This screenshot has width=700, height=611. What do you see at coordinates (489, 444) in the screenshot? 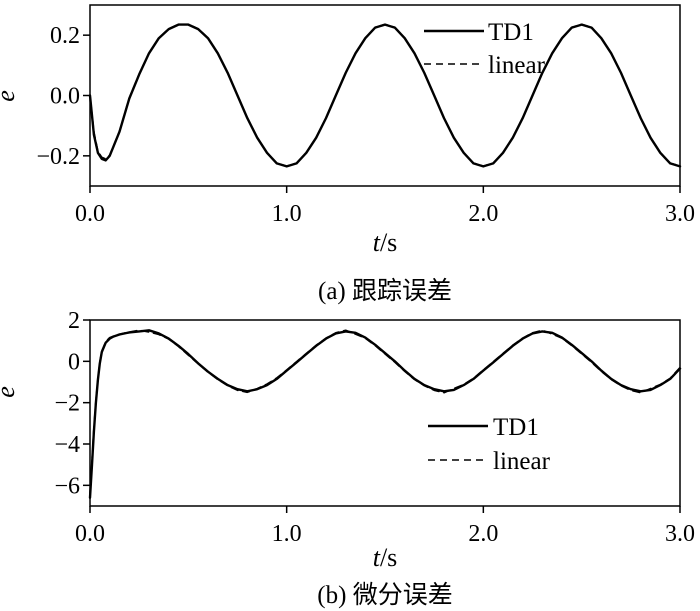
I see `panel-b-legend: TD1 linear` at bounding box center [489, 444].